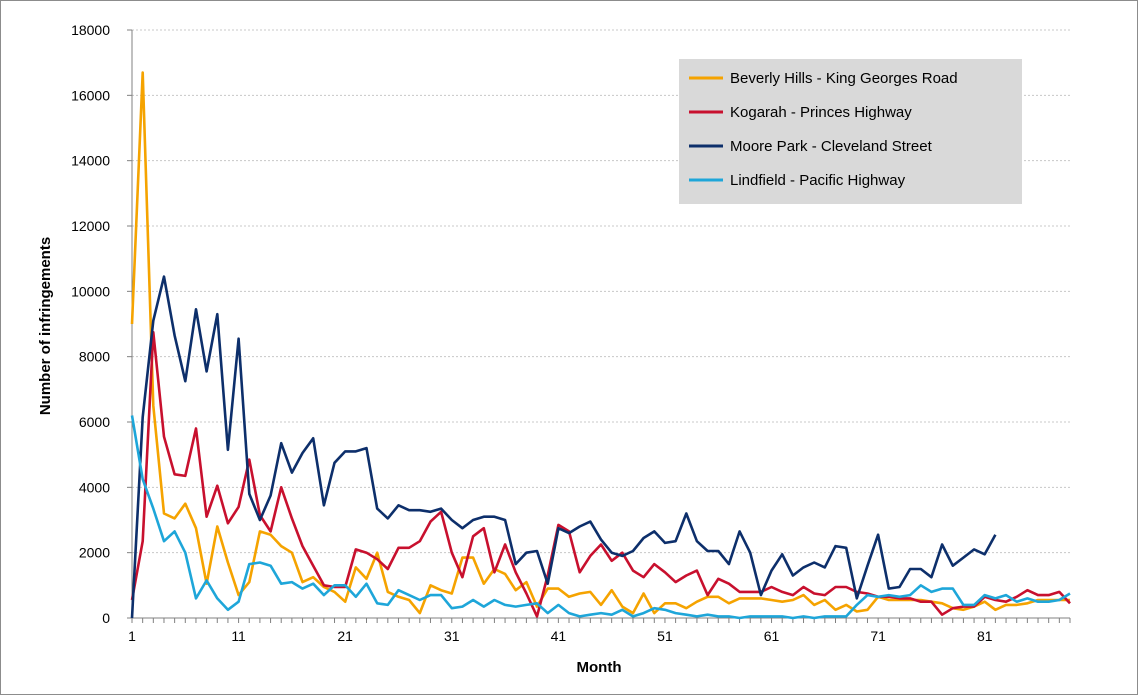  What do you see at coordinates (818, 180) in the screenshot?
I see `legend-label: Lindfield - Pacific Highway` at bounding box center [818, 180].